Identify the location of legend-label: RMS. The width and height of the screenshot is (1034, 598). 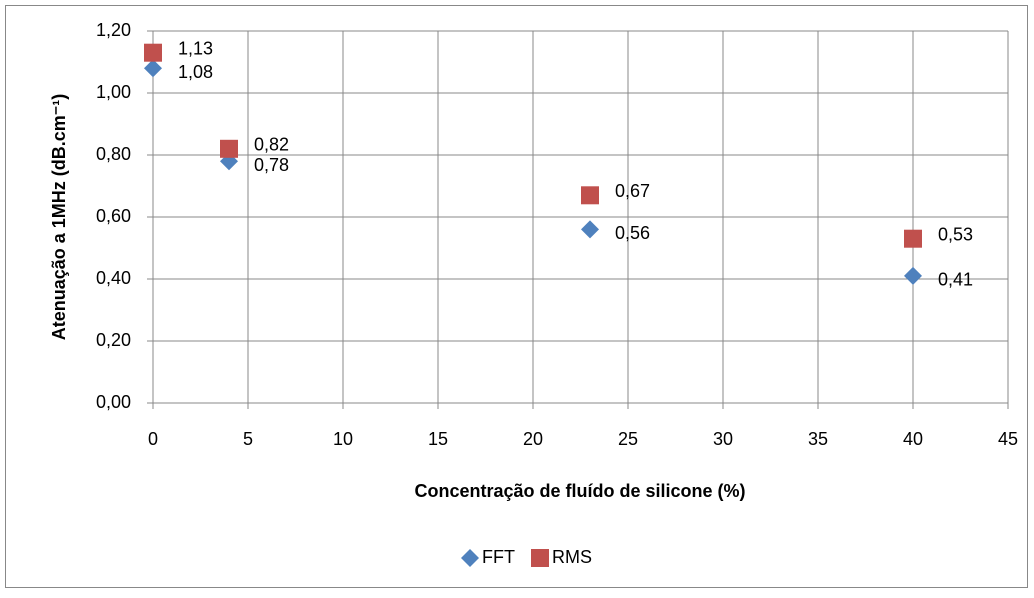
(572, 557).